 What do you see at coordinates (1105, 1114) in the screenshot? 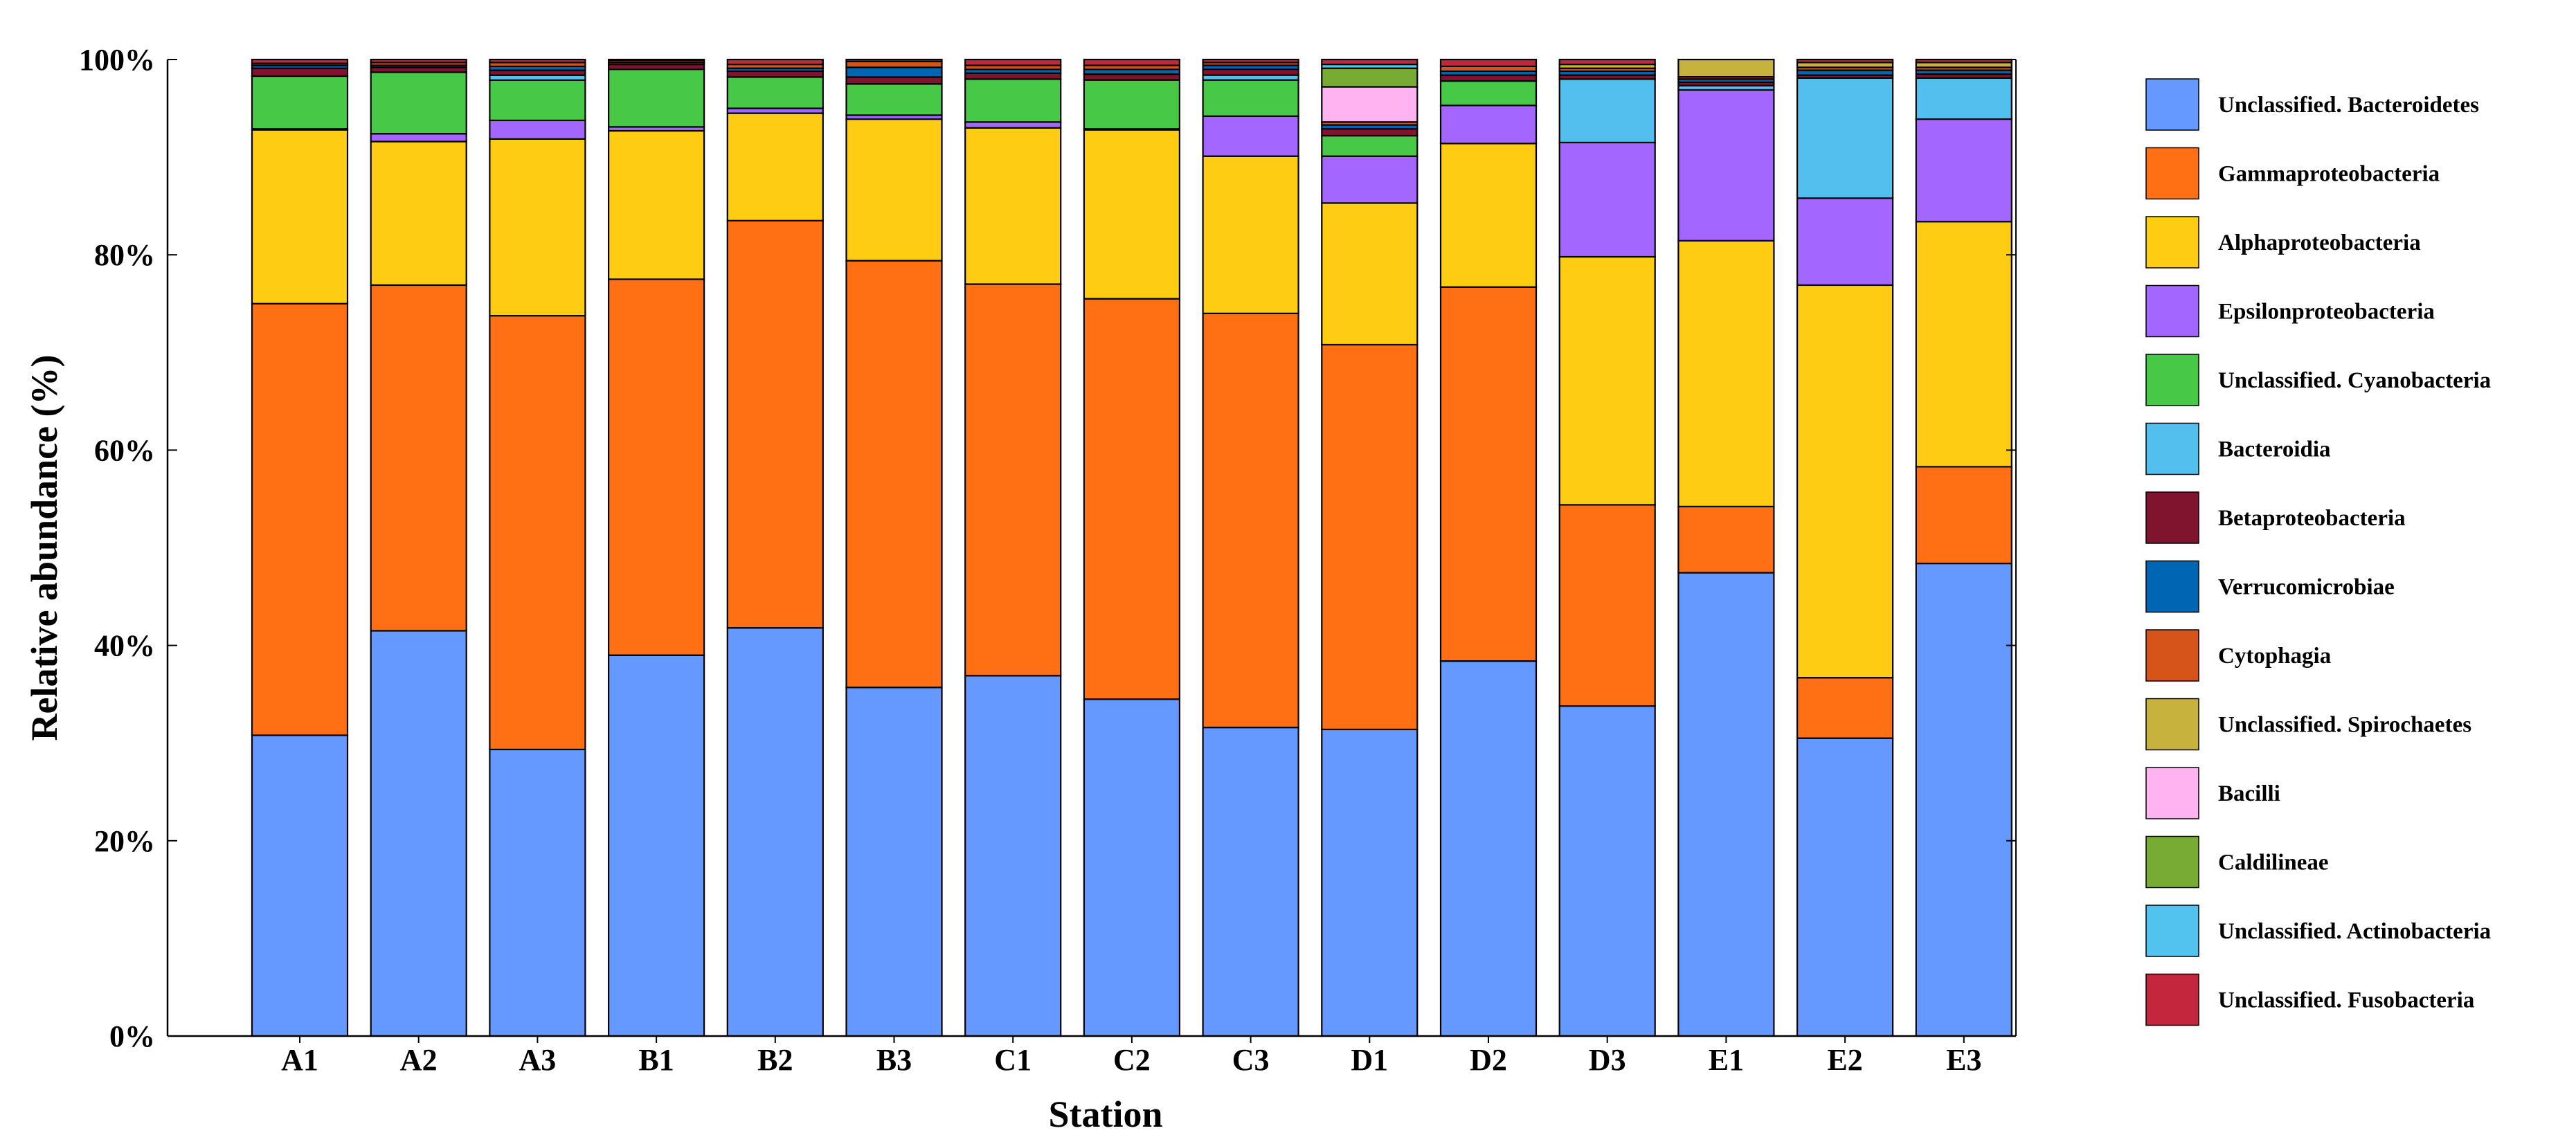
I see `x-axis-title: Station` at bounding box center [1105, 1114].